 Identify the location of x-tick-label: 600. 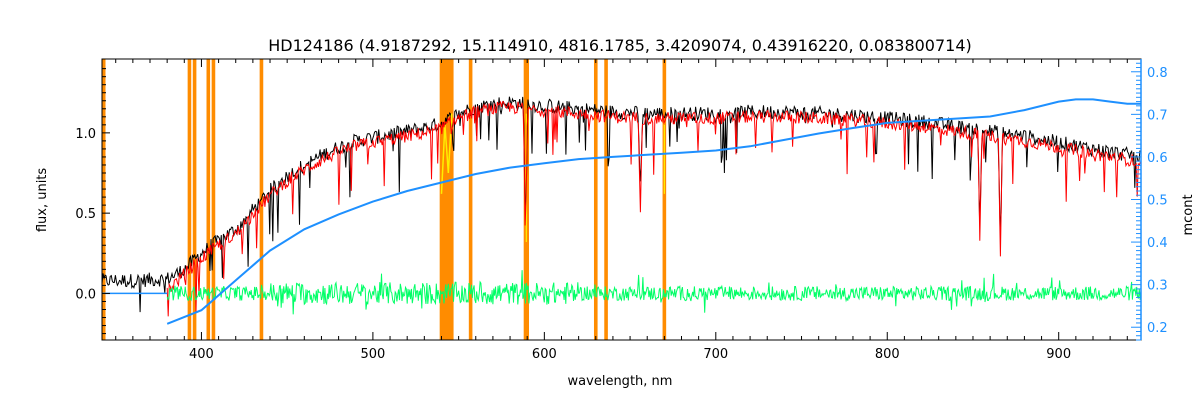
(544, 354).